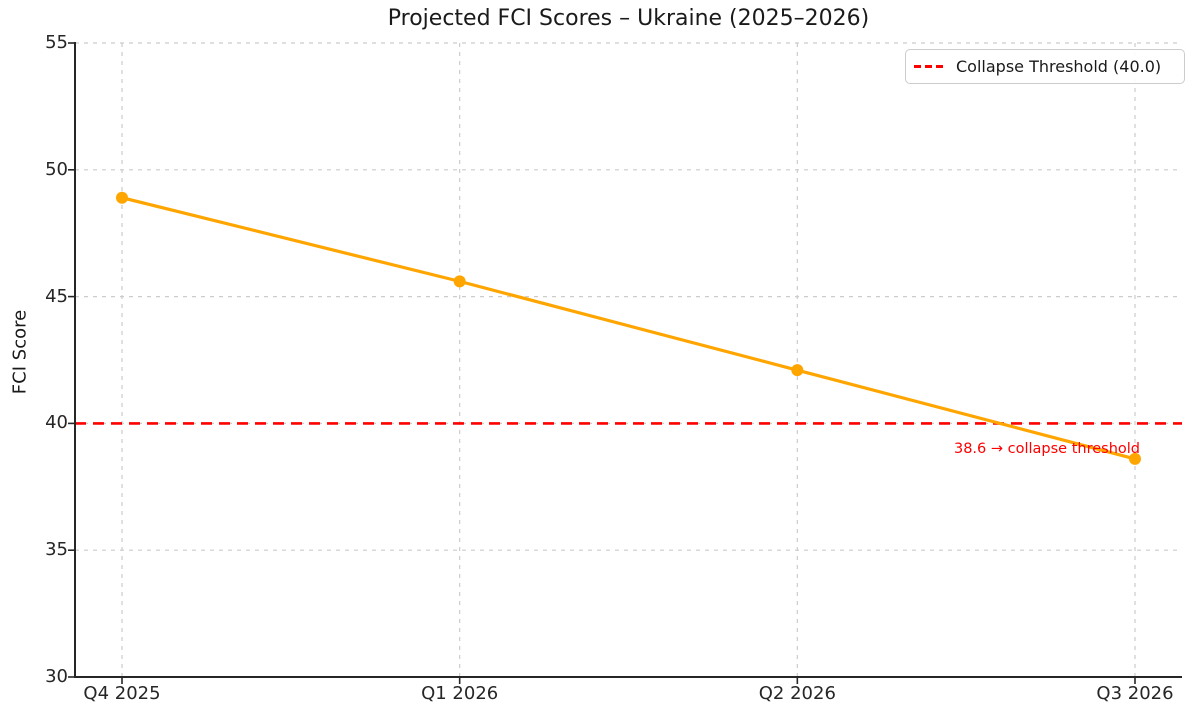  What do you see at coordinates (56, 550) in the screenshot?
I see `y-tick-label: 35` at bounding box center [56, 550].